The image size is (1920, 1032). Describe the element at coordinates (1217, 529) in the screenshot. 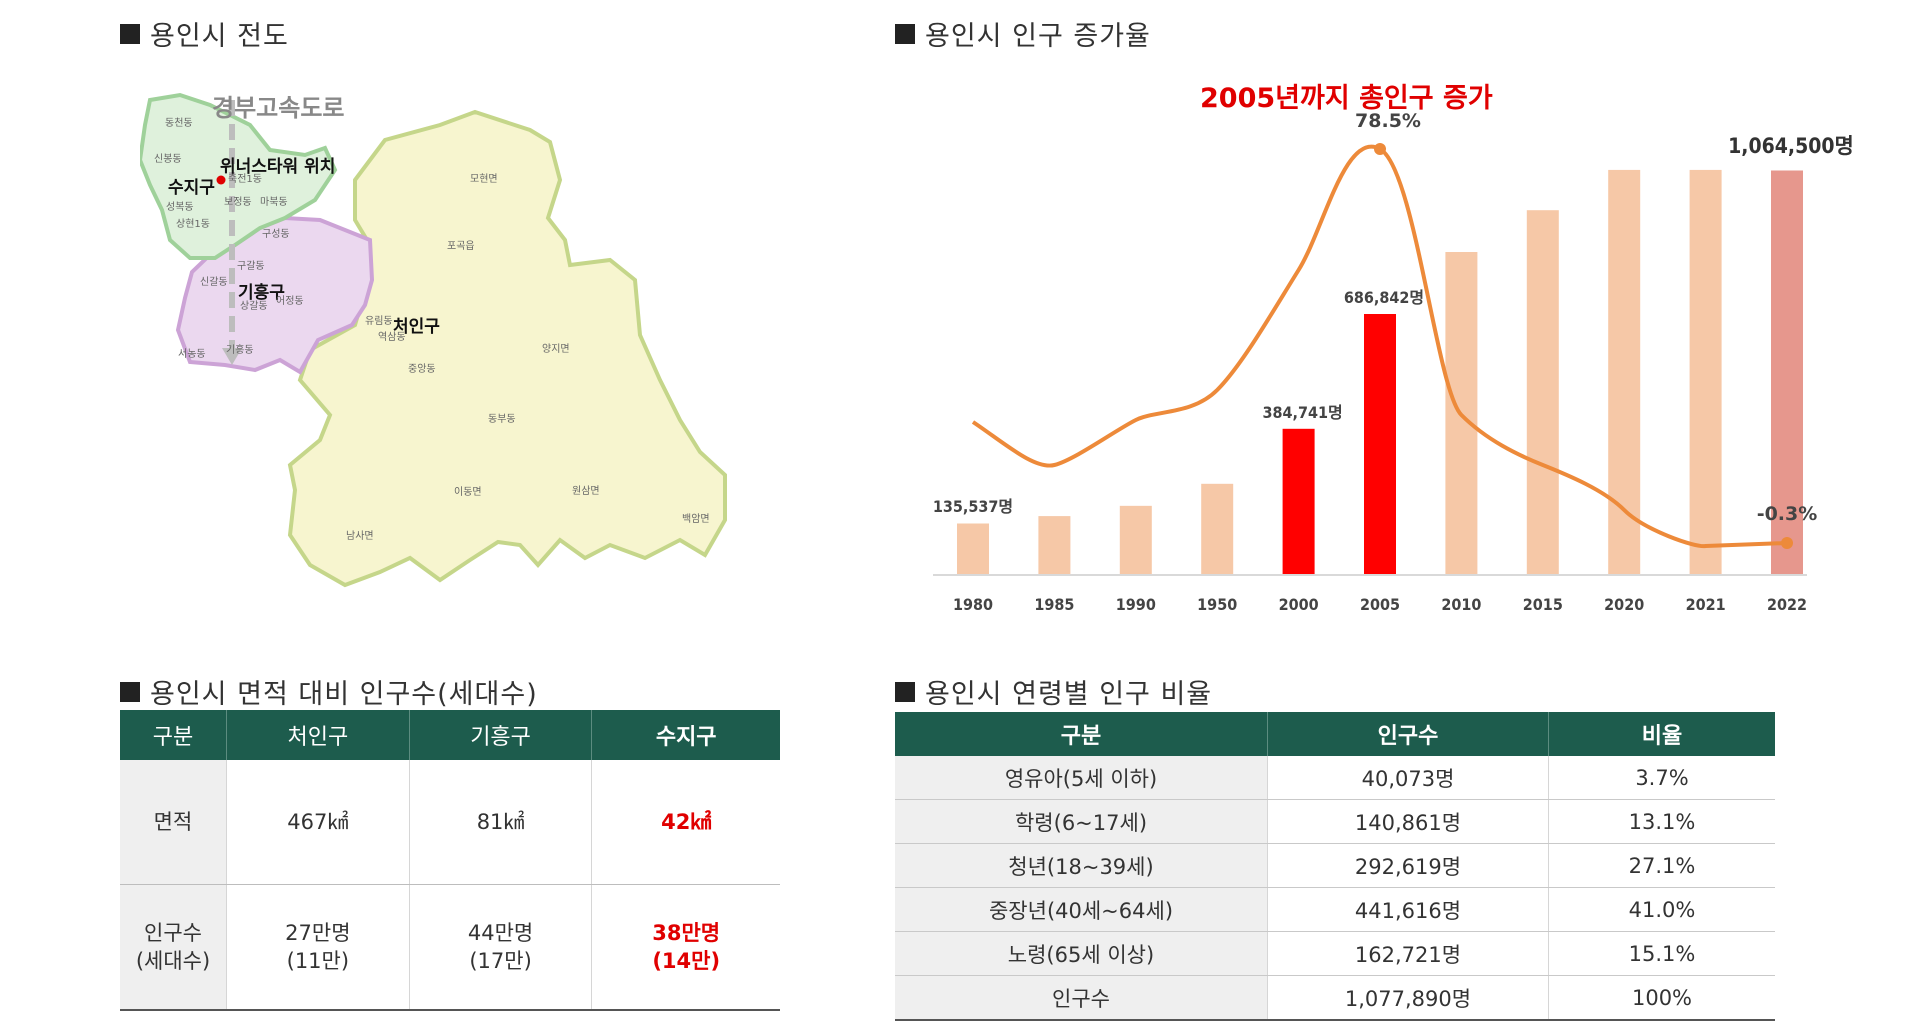

I see `bar-1950` at that location.